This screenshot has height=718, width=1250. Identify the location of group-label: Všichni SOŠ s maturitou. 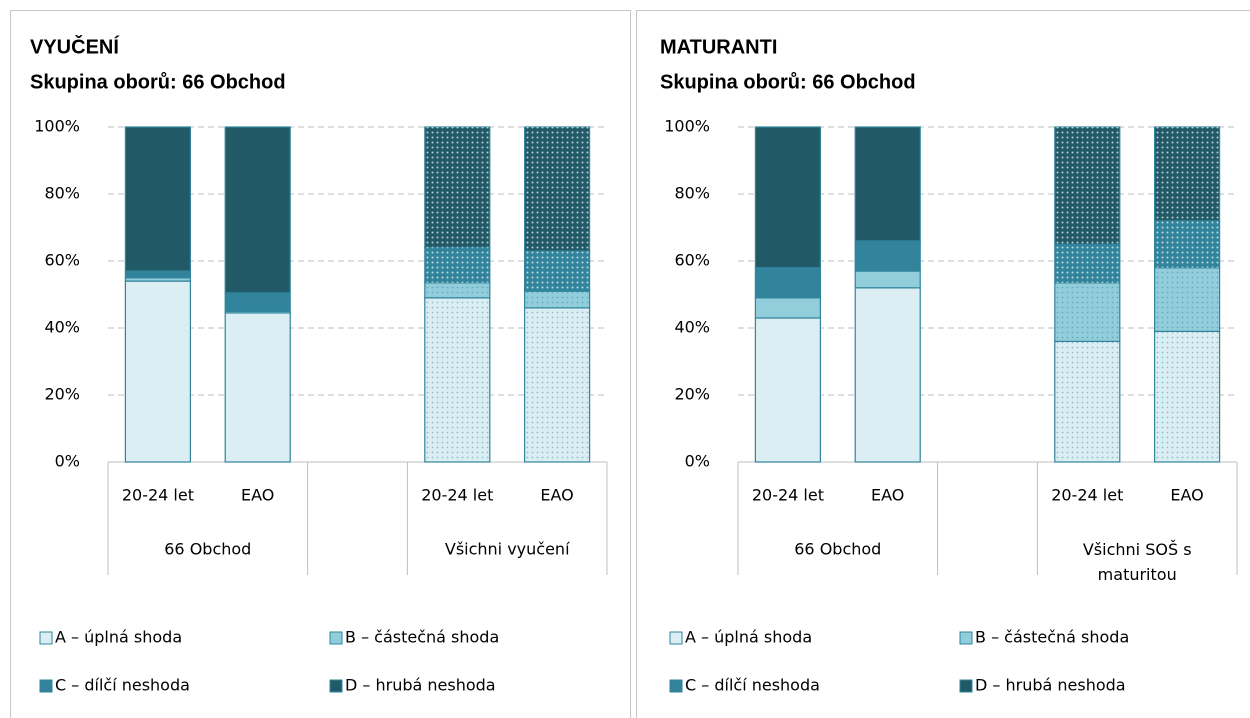
(1137, 562).